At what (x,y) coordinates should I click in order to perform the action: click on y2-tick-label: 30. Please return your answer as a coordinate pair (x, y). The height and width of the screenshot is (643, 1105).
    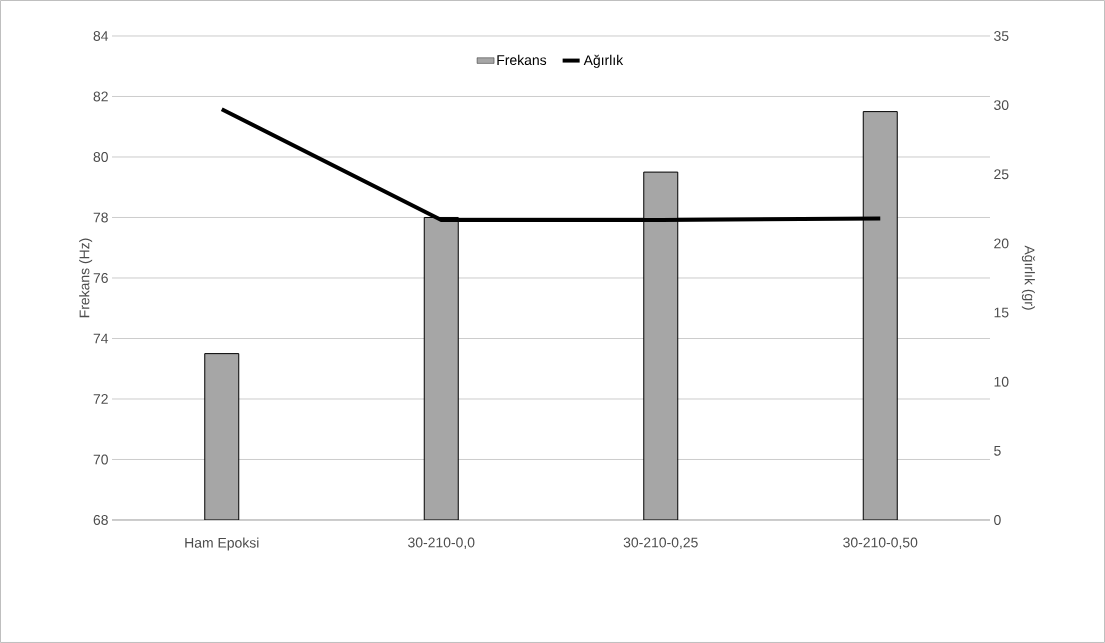
    Looking at the image, I should click on (1001, 105).